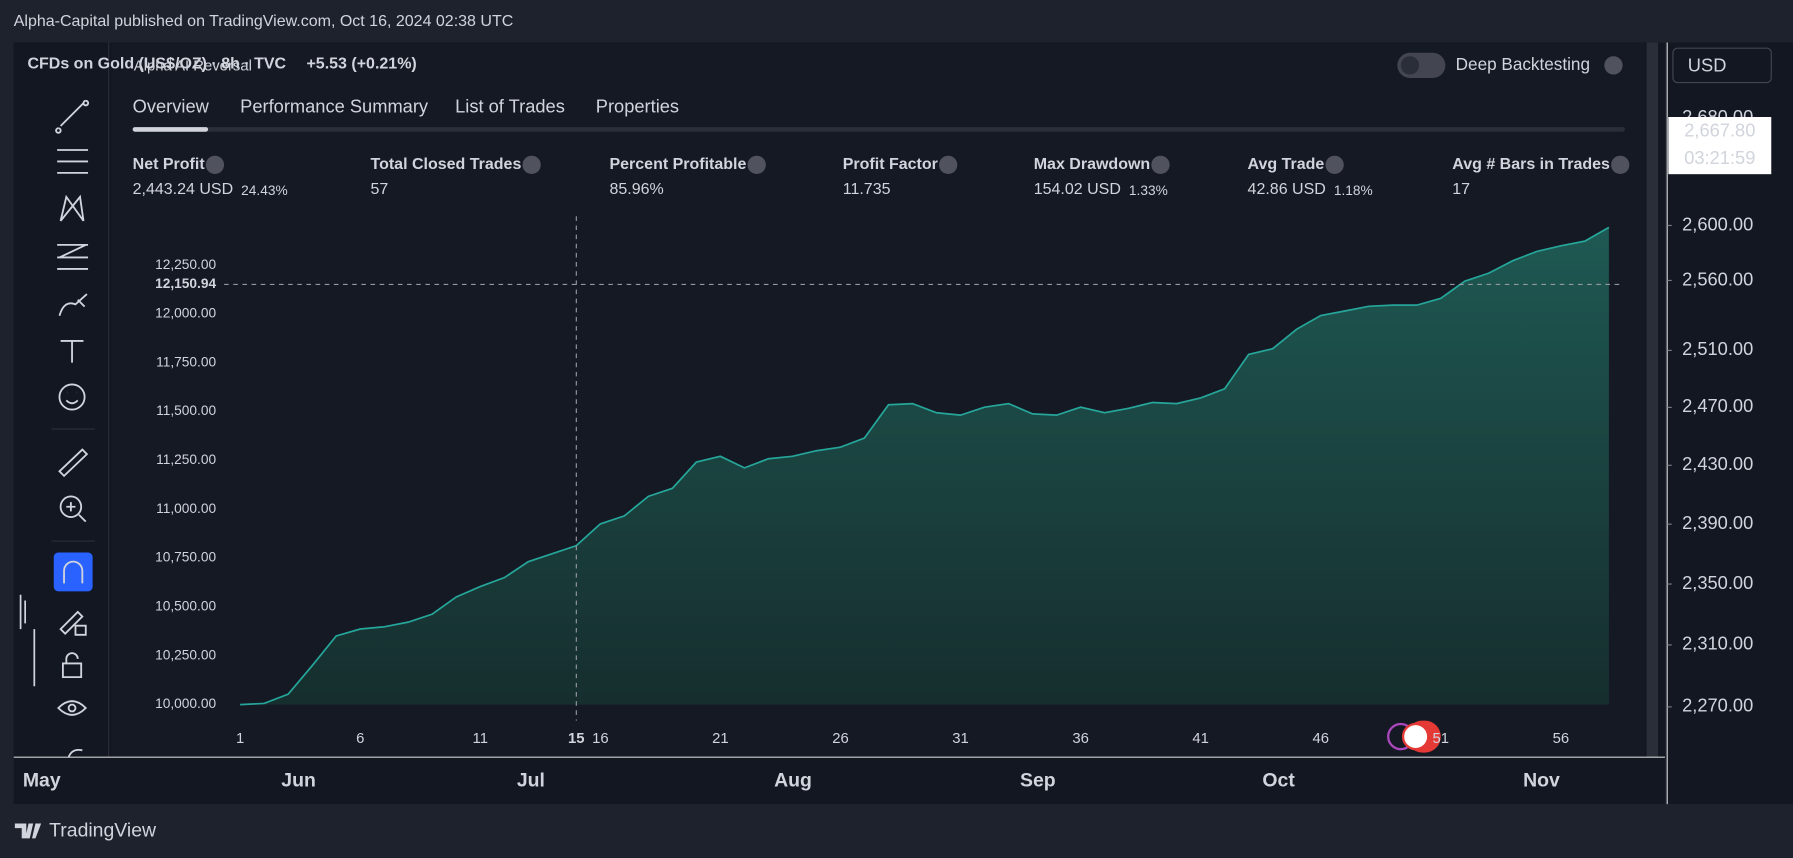 This screenshot has width=1793, height=858. What do you see at coordinates (677, 164) in the screenshot?
I see `stat-label: Percent Profitable` at bounding box center [677, 164].